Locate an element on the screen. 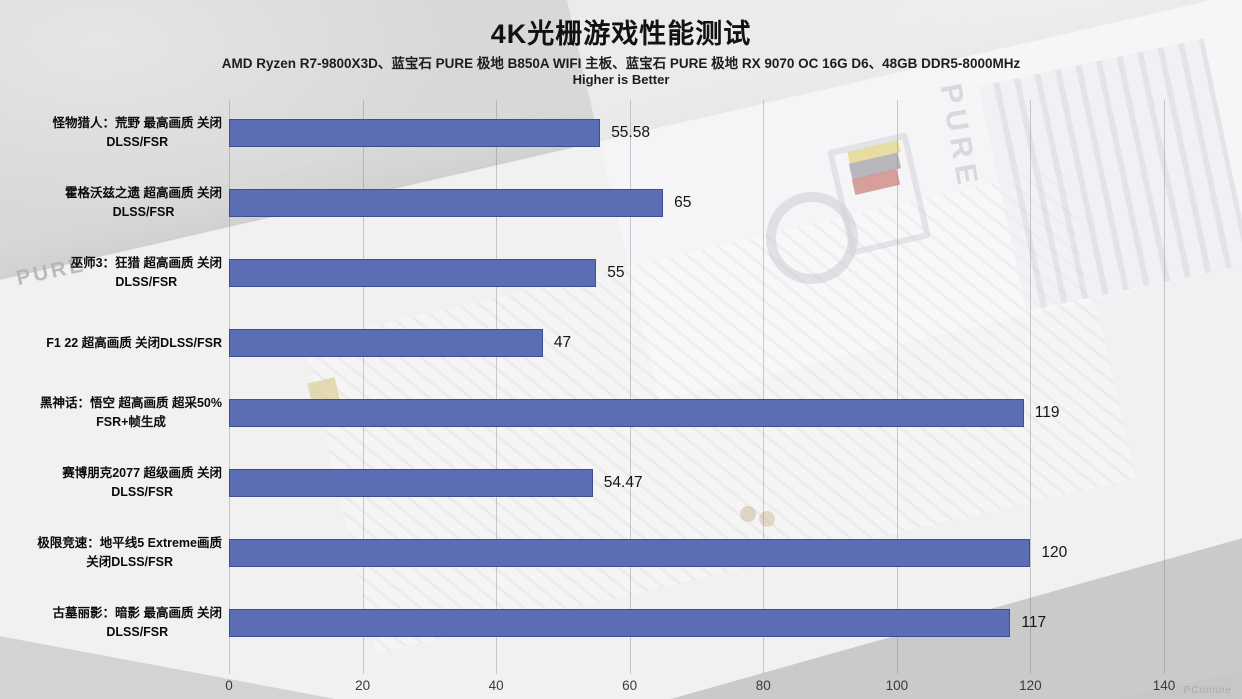  page-title: 4K光栅游戏性能测试 is located at coordinates (621, 34).